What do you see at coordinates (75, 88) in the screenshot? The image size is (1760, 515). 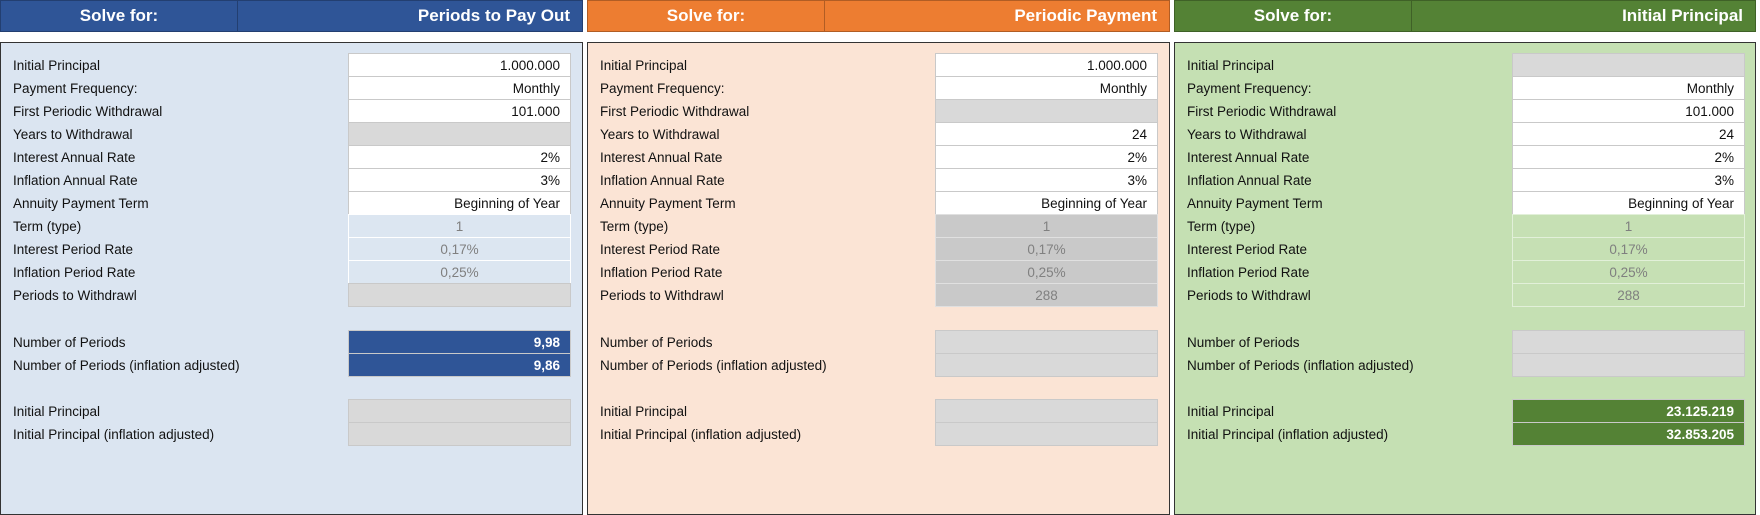 I see `field-label: Payment Frequency:` at bounding box center [75, 88].